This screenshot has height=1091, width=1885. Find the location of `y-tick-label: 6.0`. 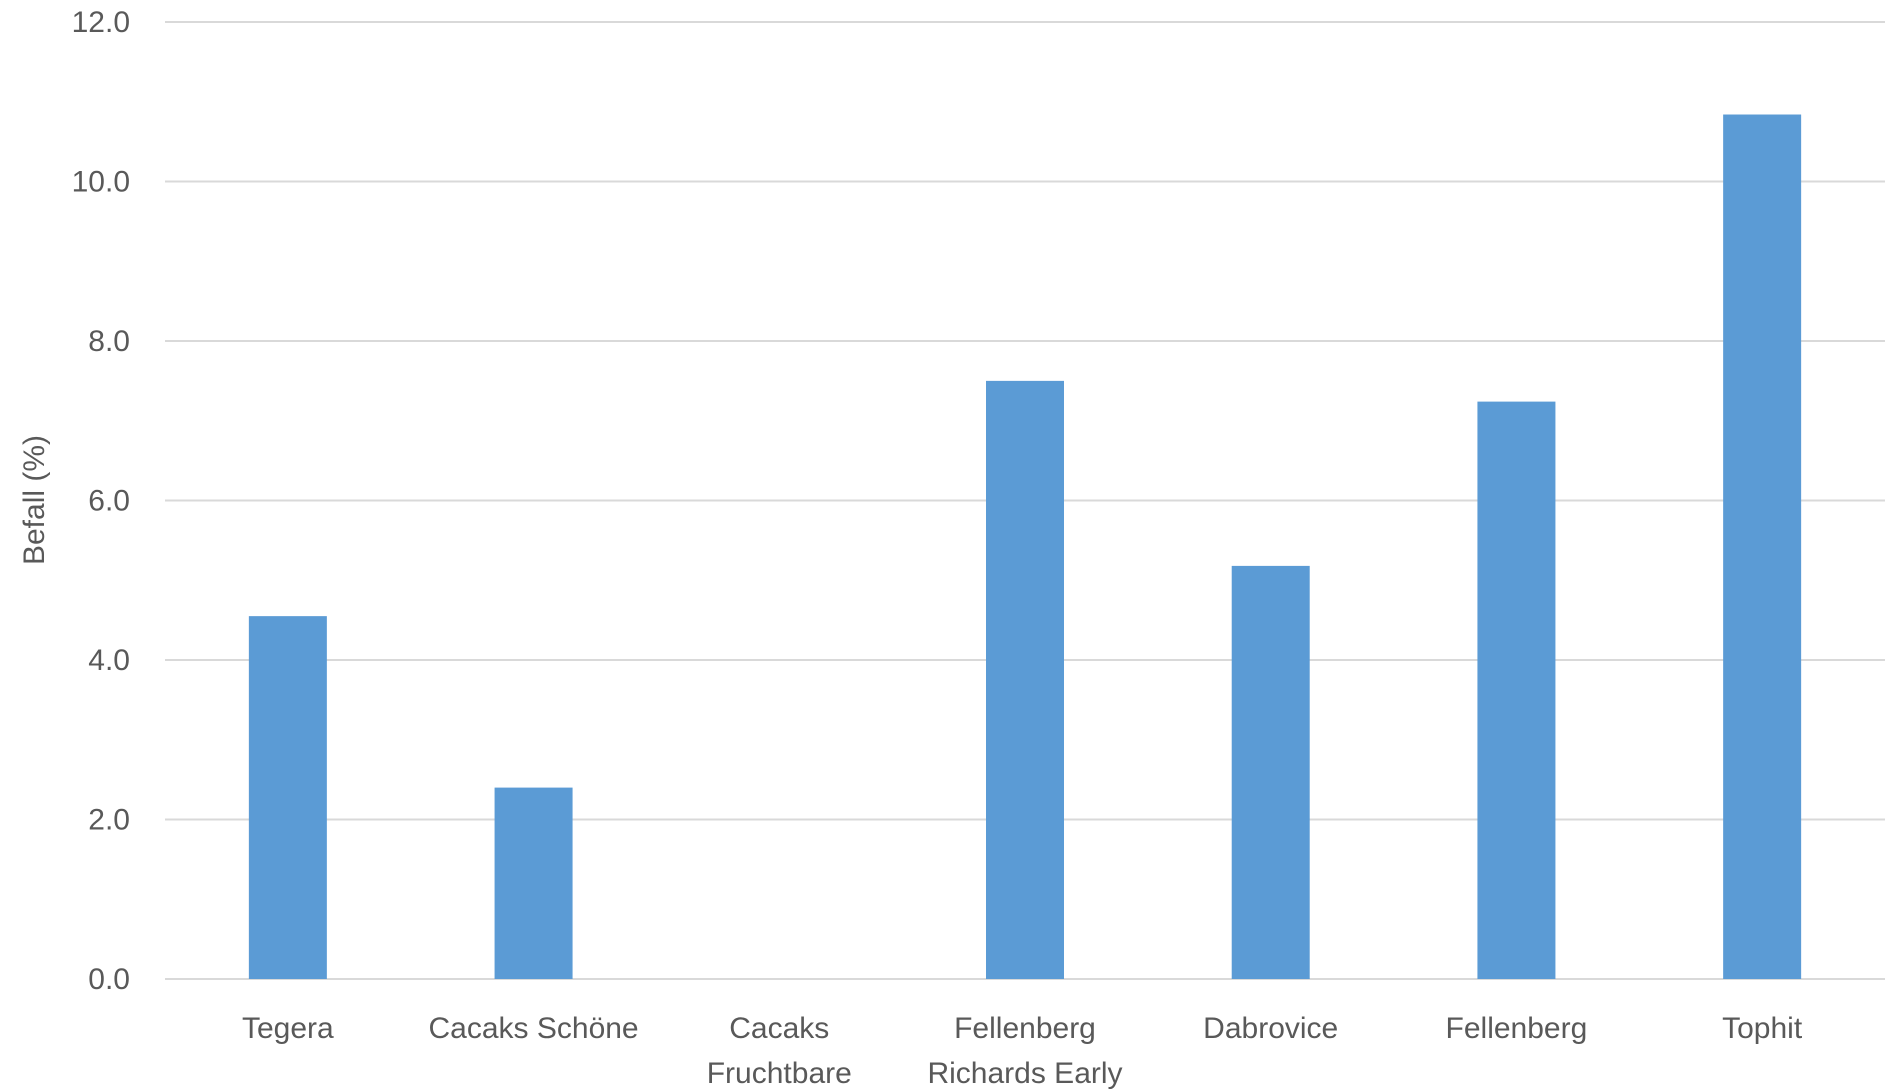

y-tick-label: 6.0 is located at coordinates (109, 501).